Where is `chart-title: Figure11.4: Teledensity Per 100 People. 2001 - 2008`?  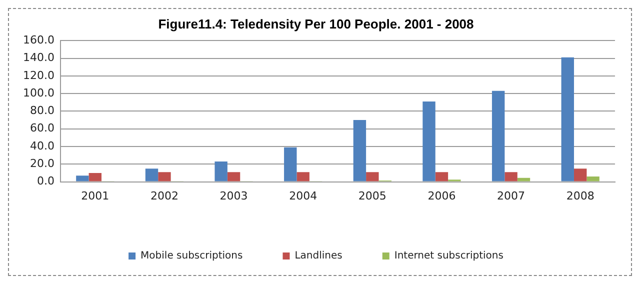
chart-title: Figure11.4: Teledensity Per 100 People. 2001 - 2008 is located at coordinates (316, 24).